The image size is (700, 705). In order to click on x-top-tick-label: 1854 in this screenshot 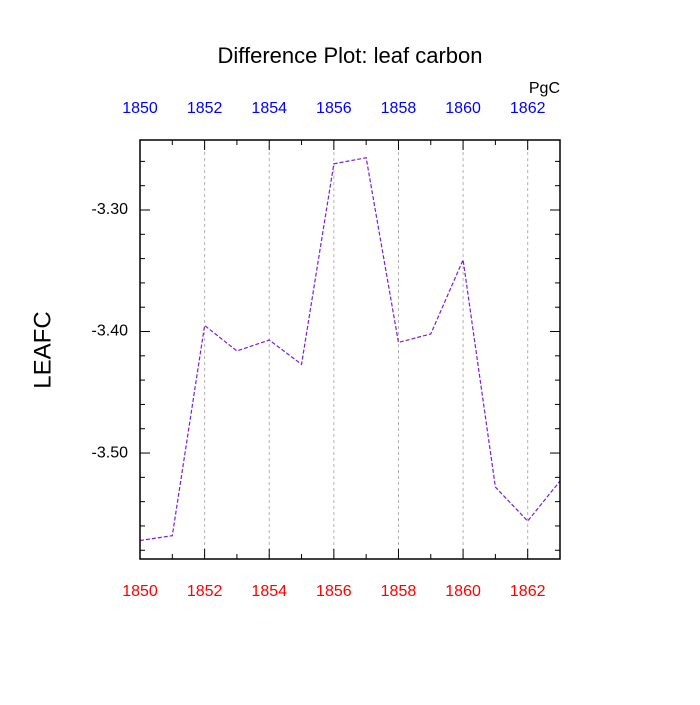, I will do `click(269, 108)`.